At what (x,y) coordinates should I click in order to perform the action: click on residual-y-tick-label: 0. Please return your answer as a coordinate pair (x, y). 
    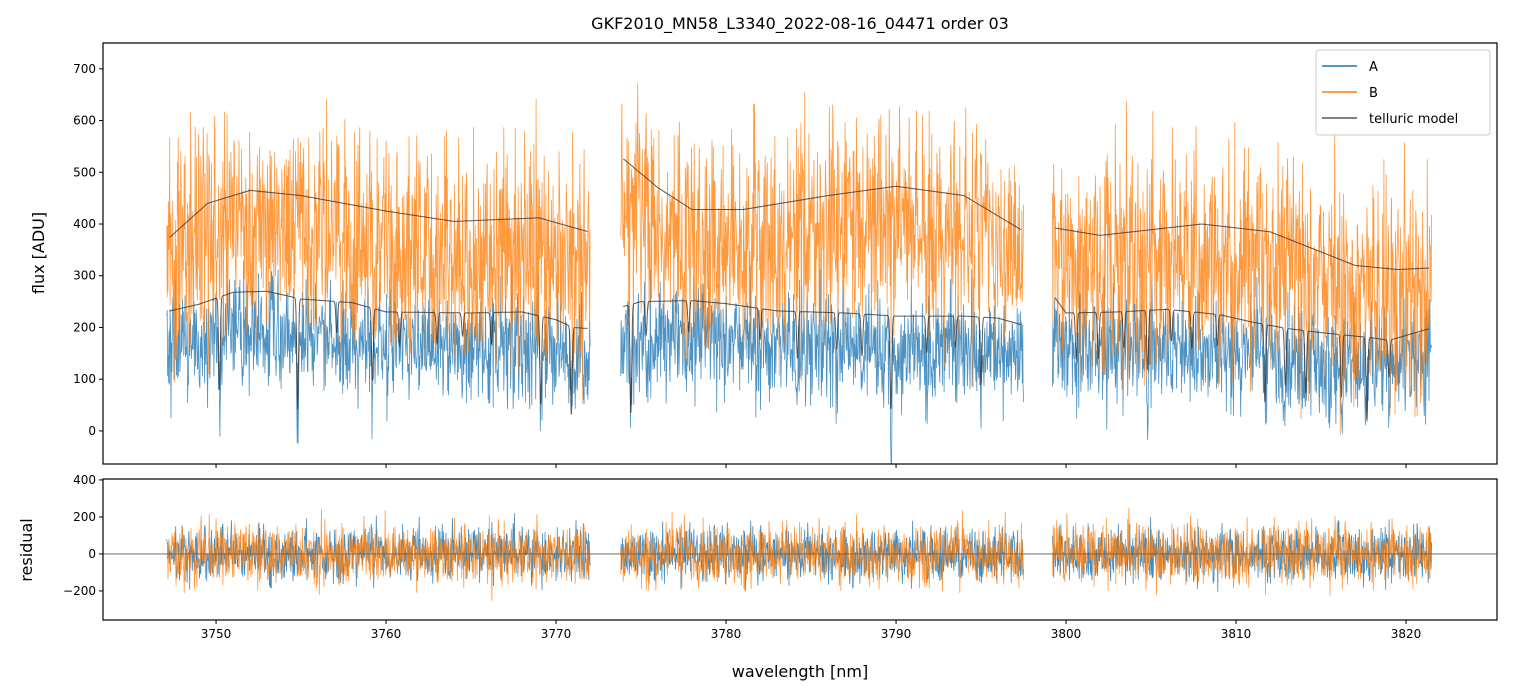
    Looking at the image, I should click on (92, 554).